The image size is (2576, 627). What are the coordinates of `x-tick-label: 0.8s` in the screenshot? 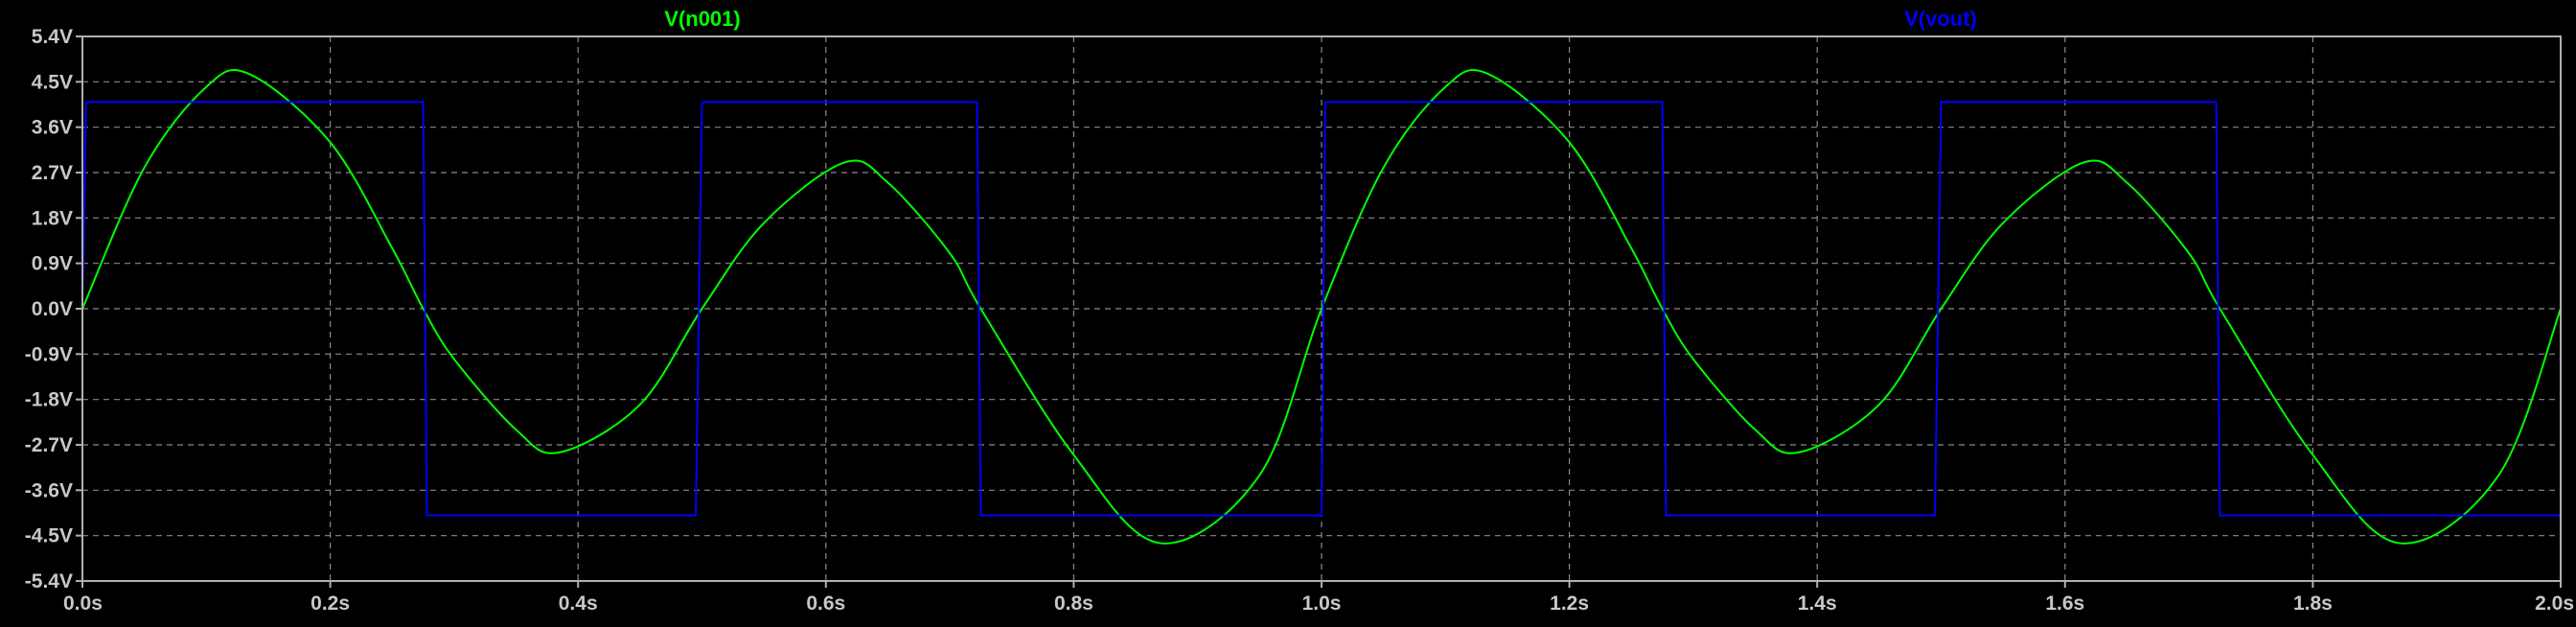 It's located at (1073, 603).